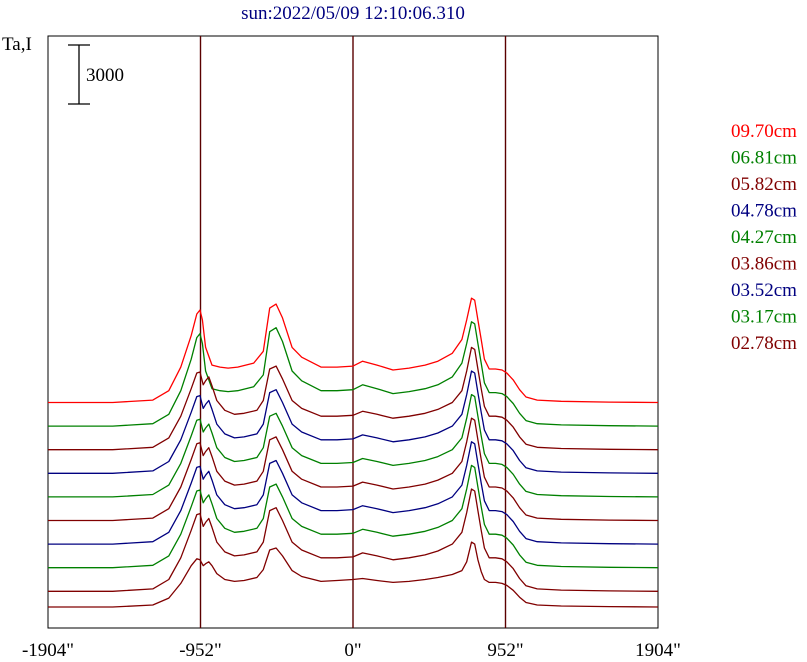 This screenshot has width=807, height=662. I want to click on x-tick-label: 952", so click(505, 650).